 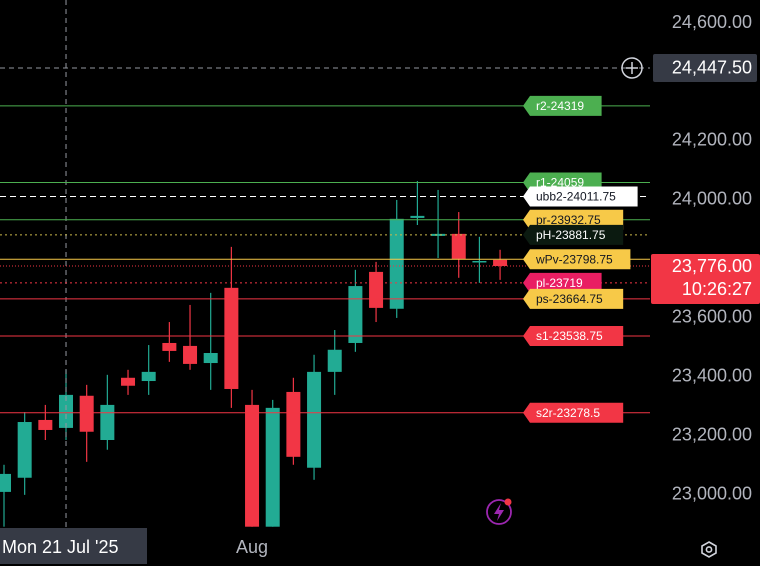 What do you see at coordinates (712, 266) in the screenshot?
I see `last-price-label: 23,776.00` at bounding box center [712, 266].